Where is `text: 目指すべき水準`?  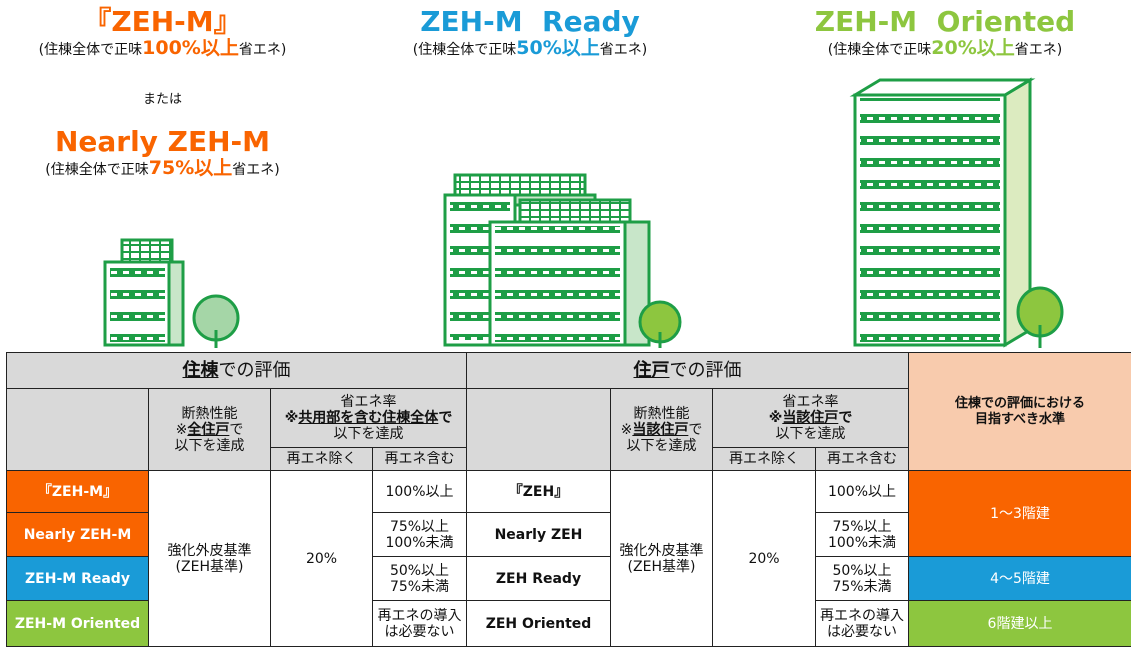
text: 目指すべき水準 is located at coordinates (1020, 420).